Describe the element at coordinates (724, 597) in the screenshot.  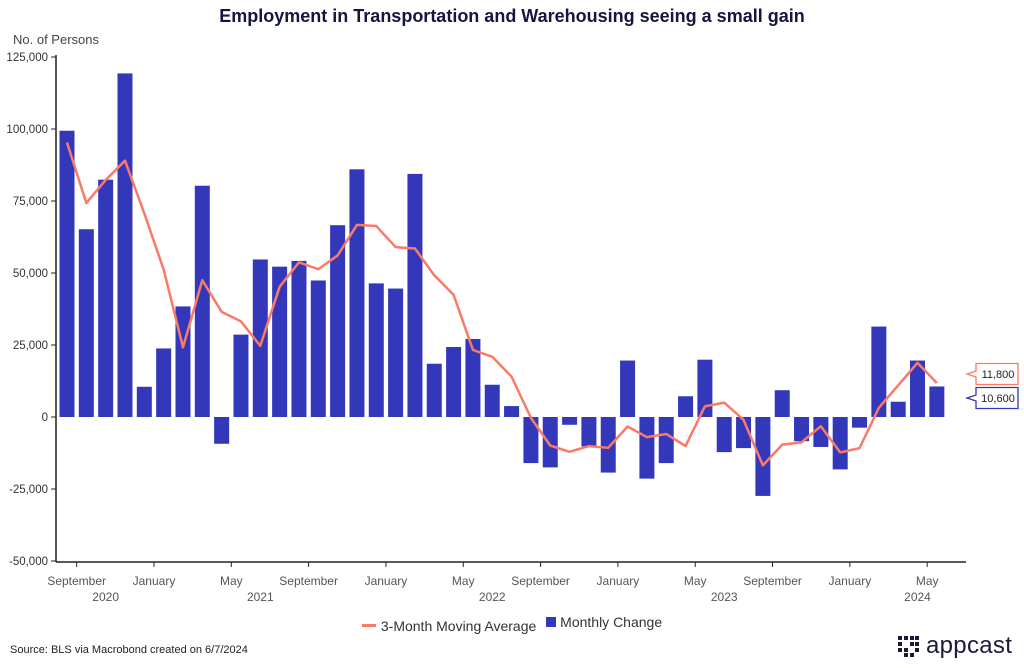
I see `x-year-label: 2023` at that location.